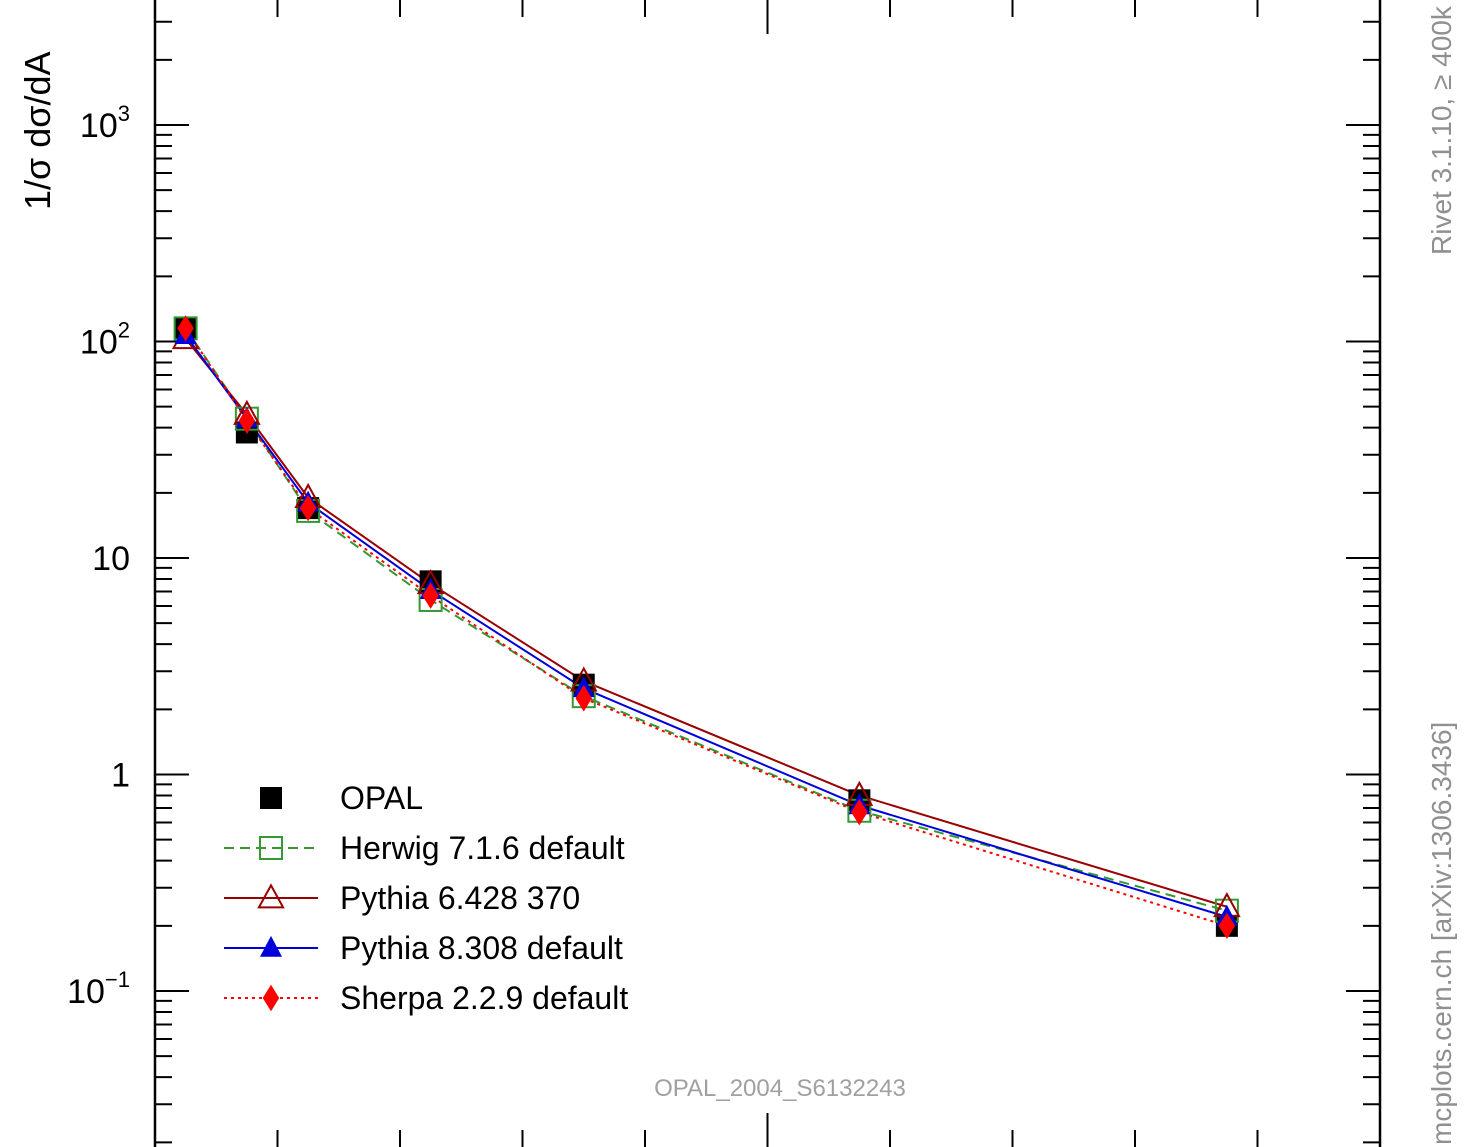  What do you see at coordinates (105, 123) in the screenshot?
I see `y-tick-label: 10³` at bounding box center [105, 123].